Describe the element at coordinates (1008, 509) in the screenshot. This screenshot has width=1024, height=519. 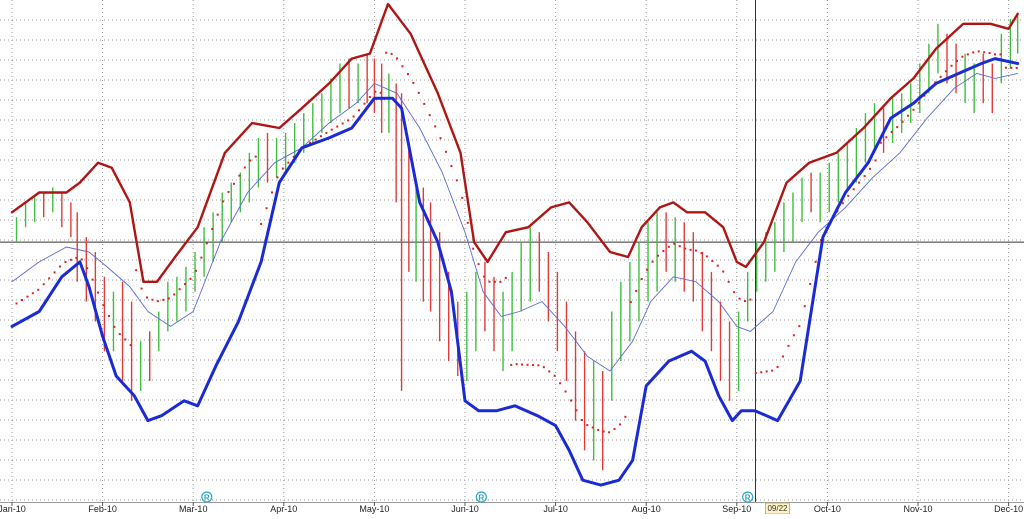
I see `x-tick-label: Dec-10` at that location.